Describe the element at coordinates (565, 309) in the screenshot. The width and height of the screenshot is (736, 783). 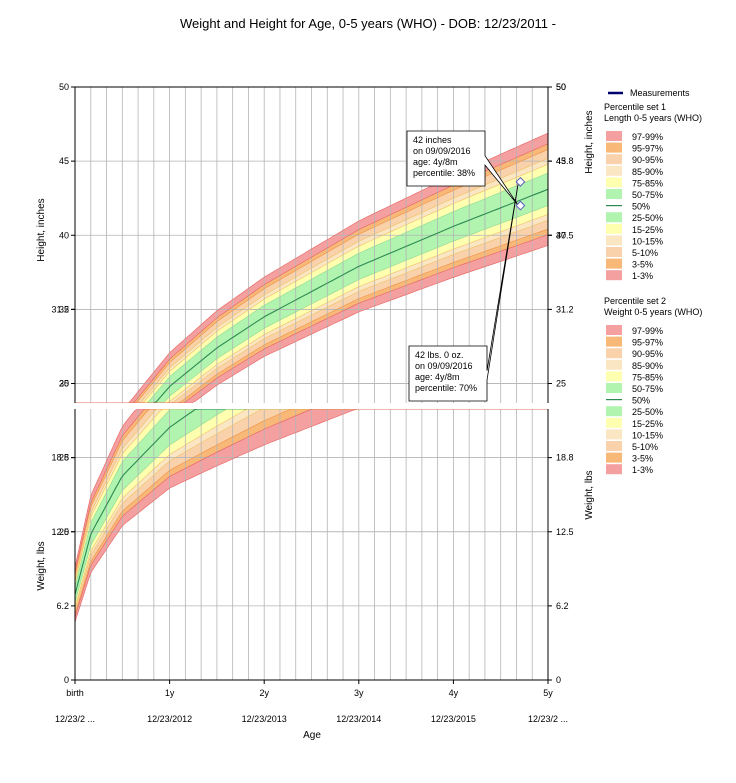
I see `weight-tick-label-right: 31.2` at that location.